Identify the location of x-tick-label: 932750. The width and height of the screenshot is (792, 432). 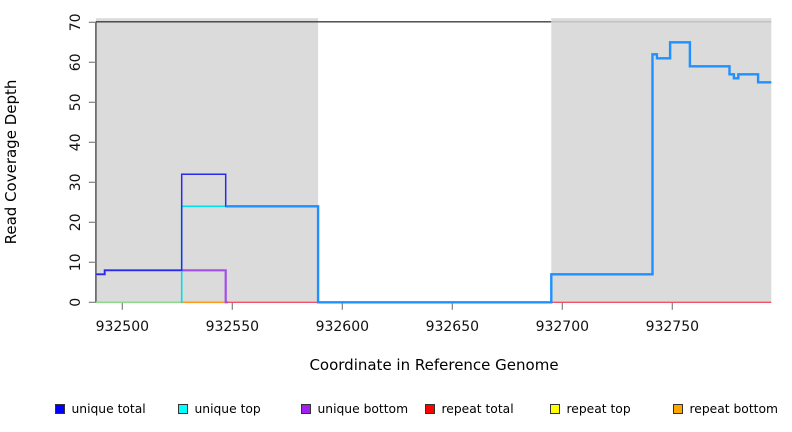
(672, 327).